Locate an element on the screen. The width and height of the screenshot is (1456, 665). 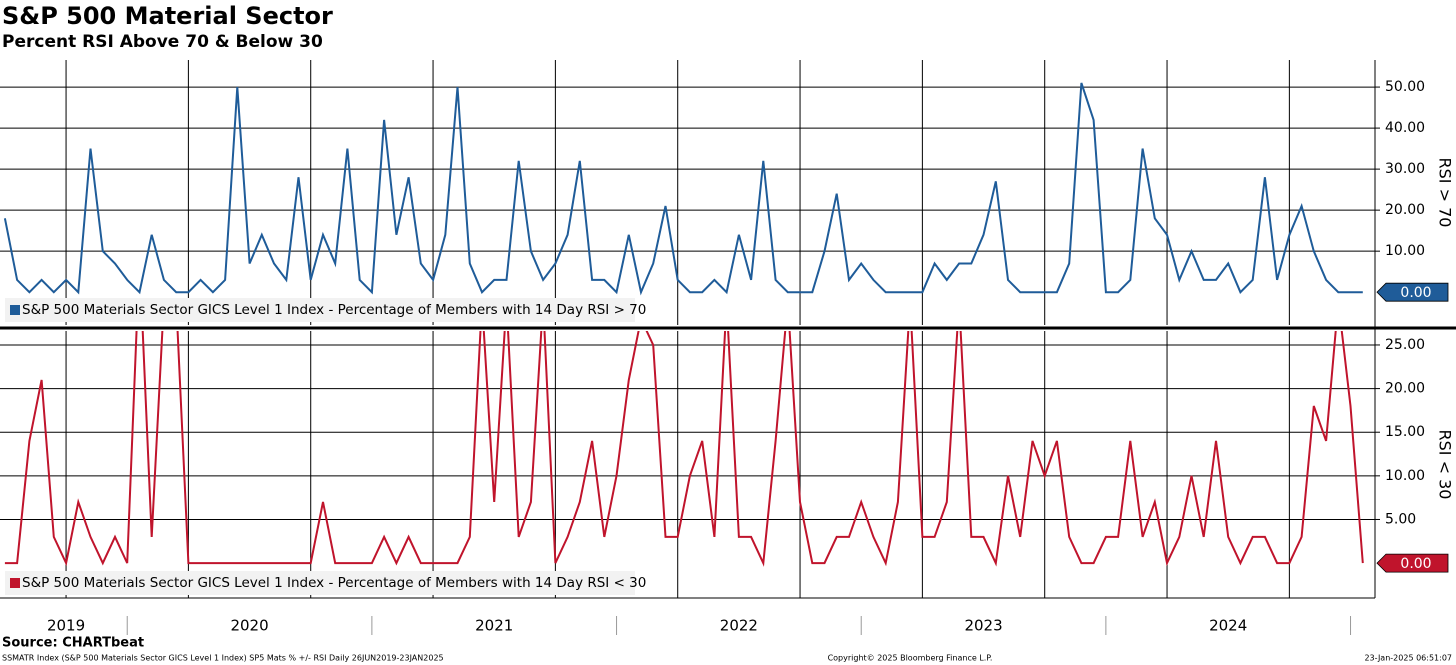
y-tick-label: 50.00 is located at coordinates (1405, 87).